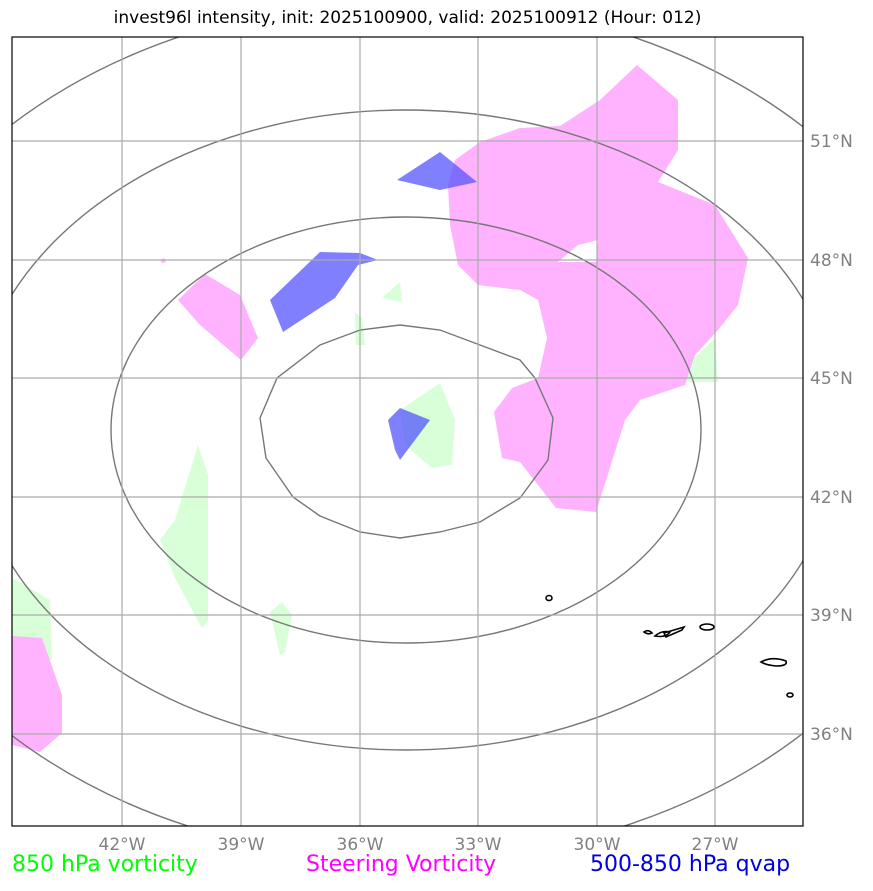 The width and height of the screenshot is (873, 891). What do you see at coordinates (831, 498) in the screenshot?
I see `lat-label: 42°N` at bounding box center [831, 498].